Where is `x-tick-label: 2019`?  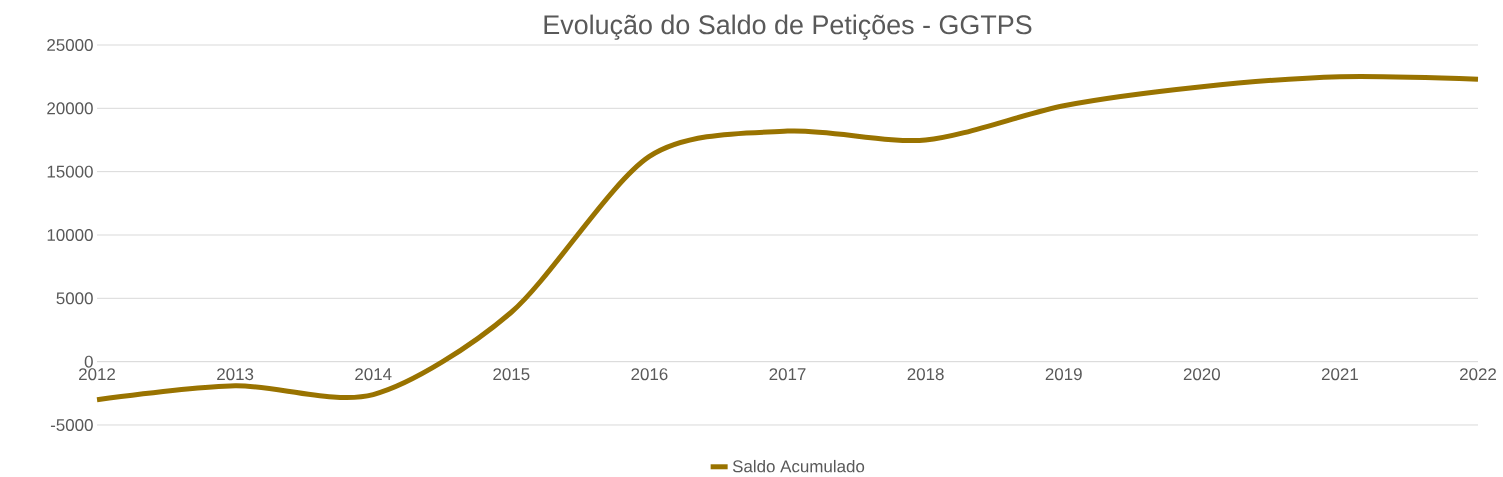 x-tick-label: 2019 is located at coordinates (1063, 374).